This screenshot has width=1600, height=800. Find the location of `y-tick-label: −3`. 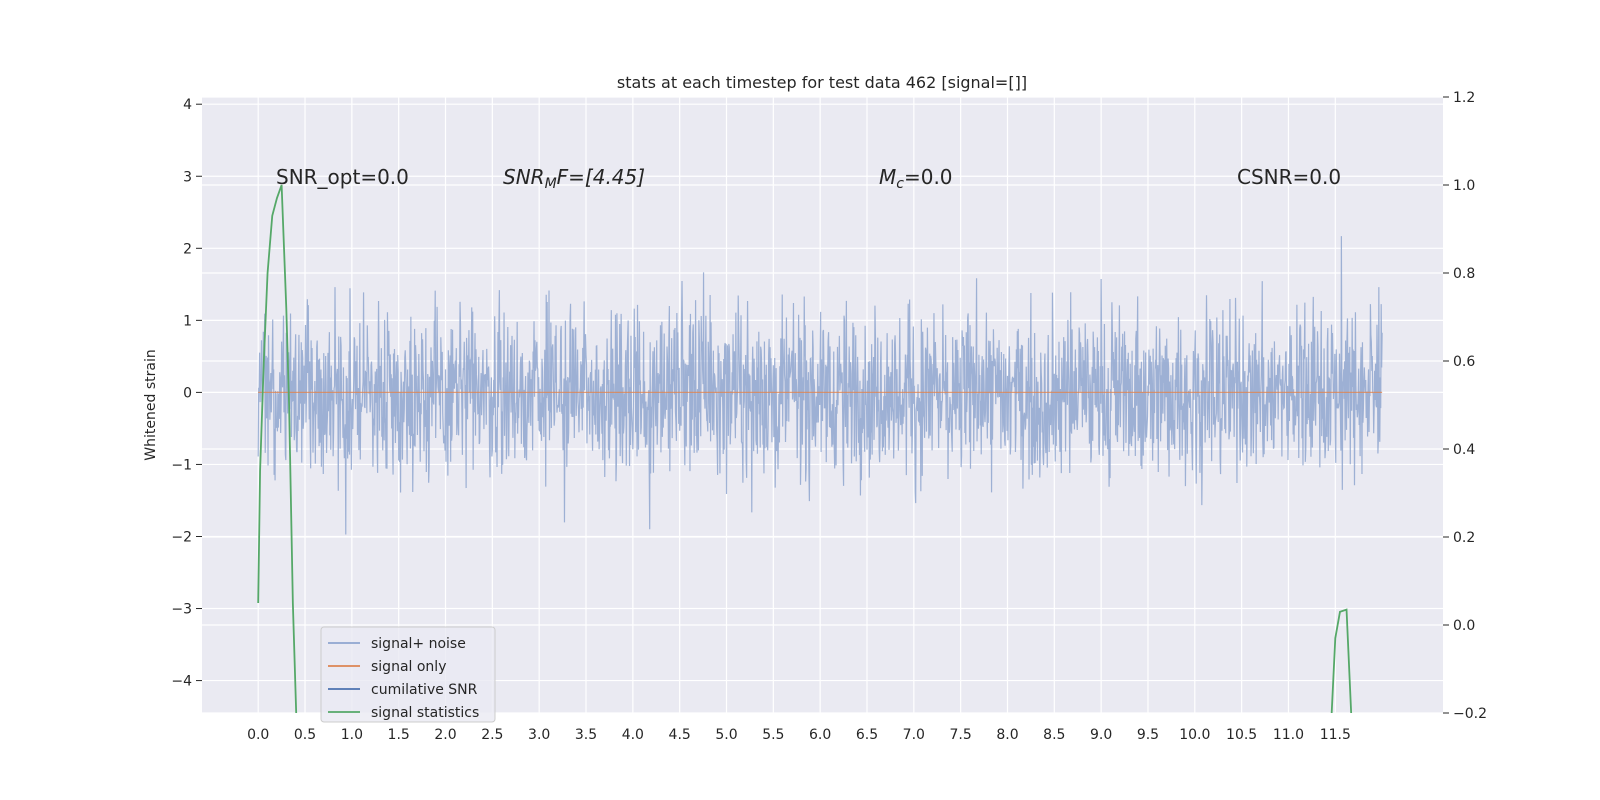

y-tick-label: −3 is located at coordinates (181, 610).